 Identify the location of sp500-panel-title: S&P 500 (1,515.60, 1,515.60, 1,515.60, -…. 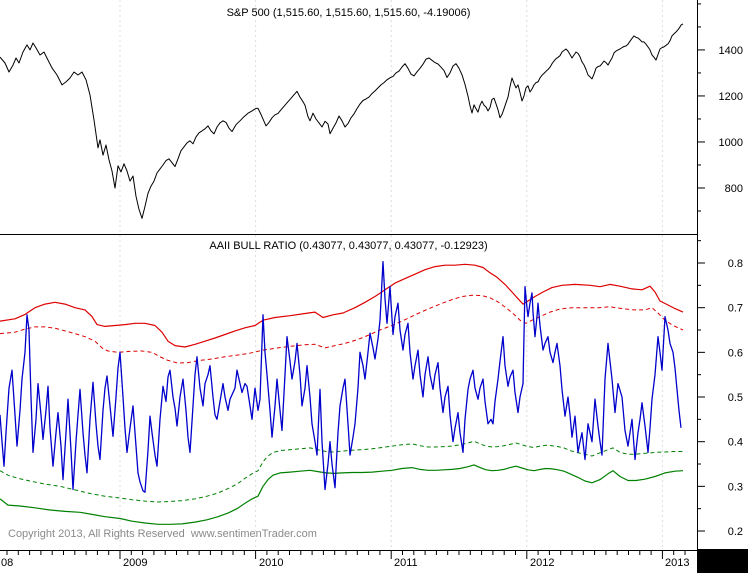
(348, 13).